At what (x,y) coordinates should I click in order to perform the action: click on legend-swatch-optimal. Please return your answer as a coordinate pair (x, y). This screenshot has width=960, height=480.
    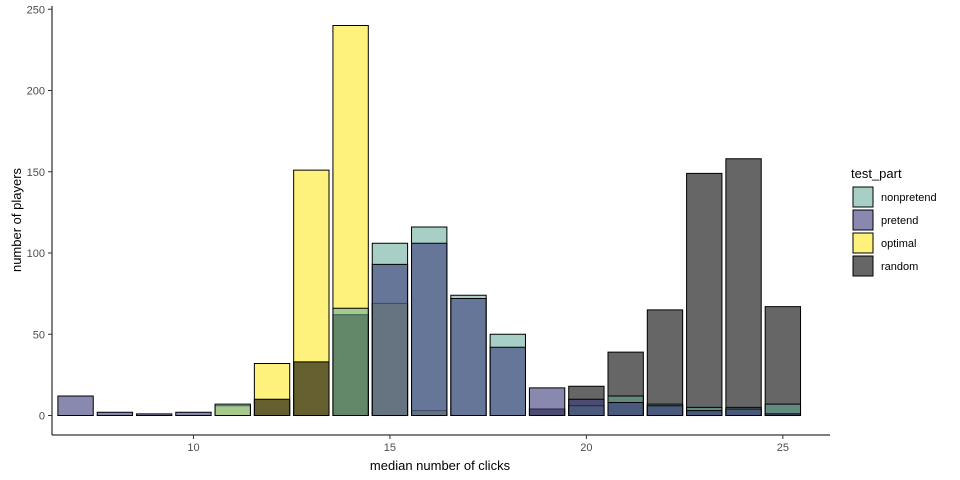
    Looking at the image, I should click on (863, 243).